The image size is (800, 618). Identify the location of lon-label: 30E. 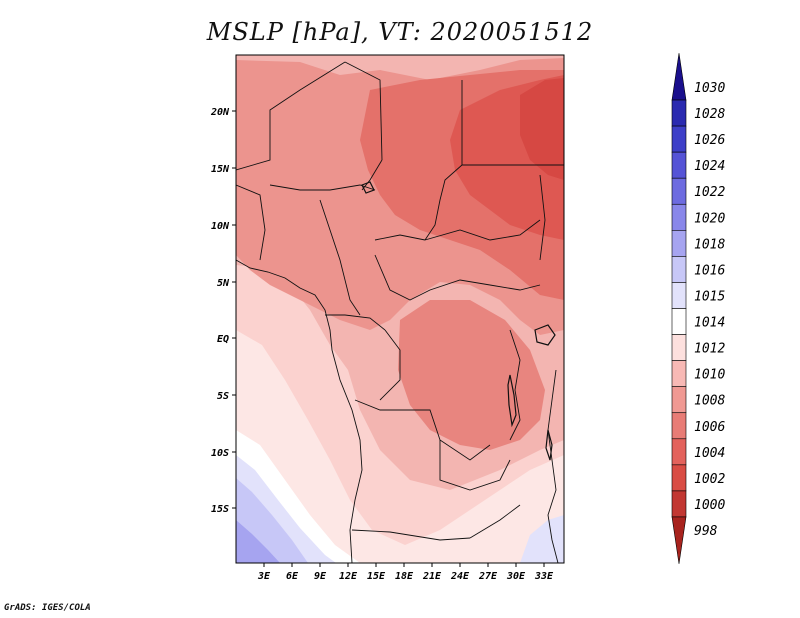
(516, 576).